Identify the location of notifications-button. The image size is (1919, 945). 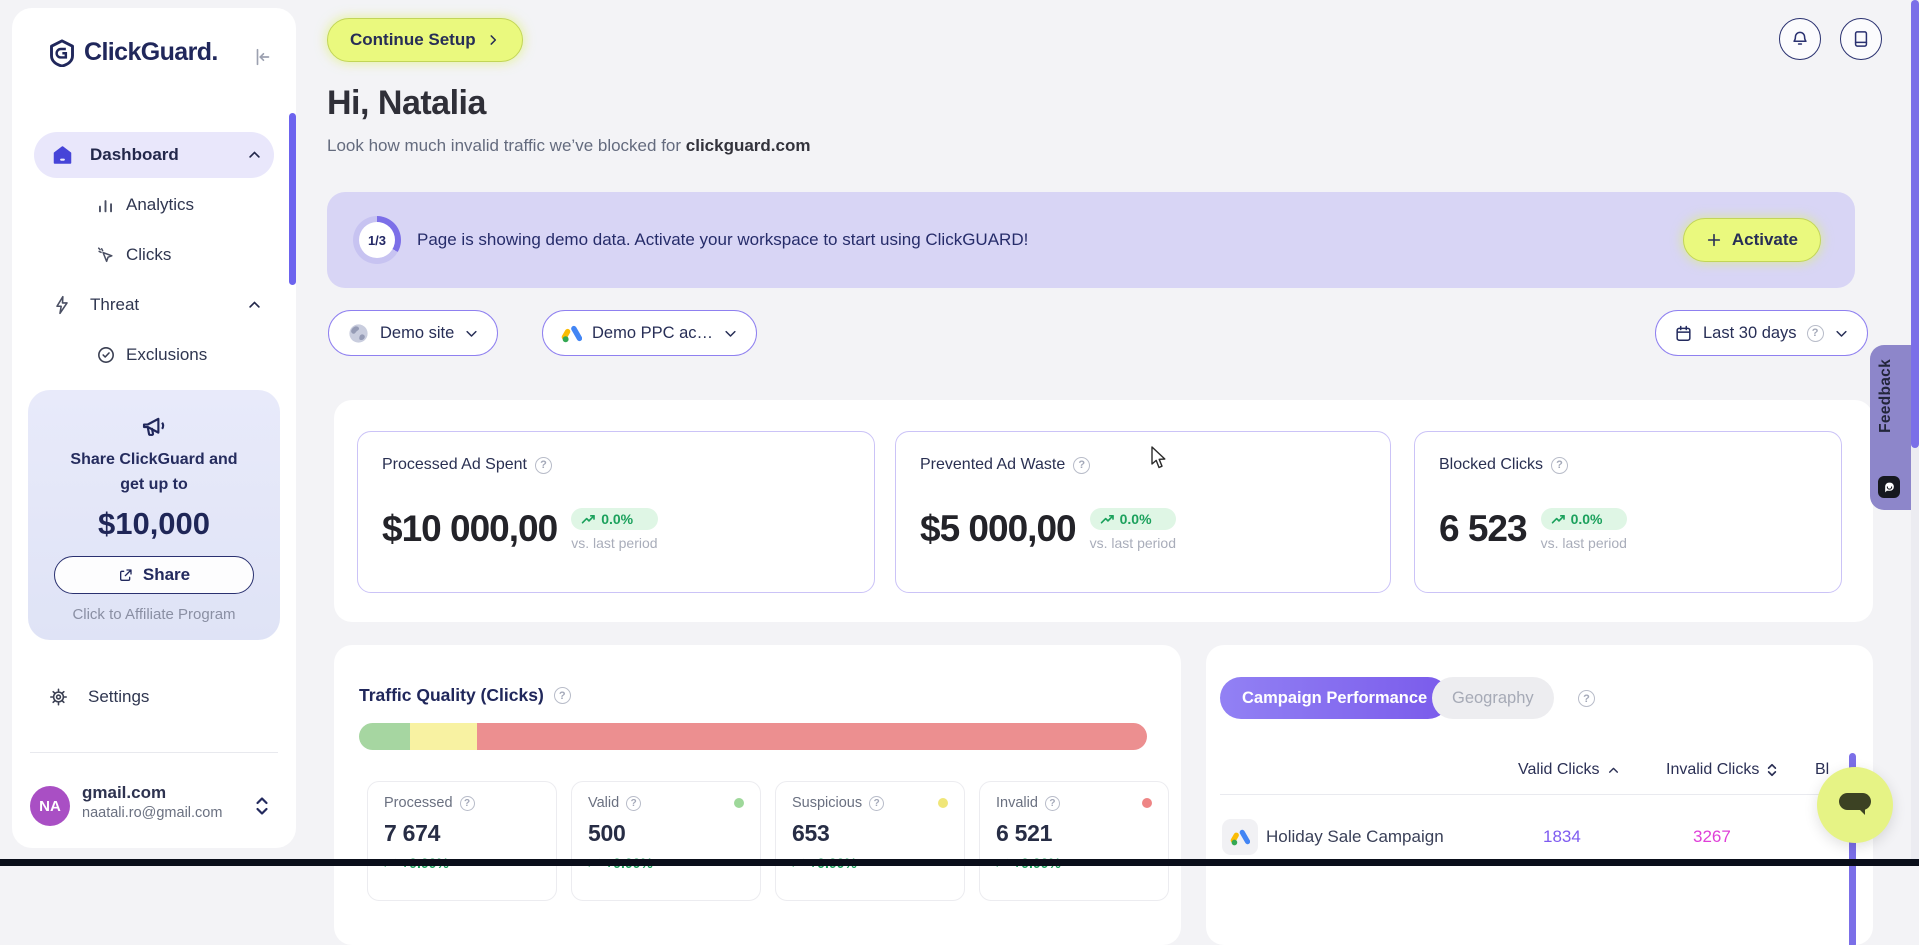
(1800, 39).